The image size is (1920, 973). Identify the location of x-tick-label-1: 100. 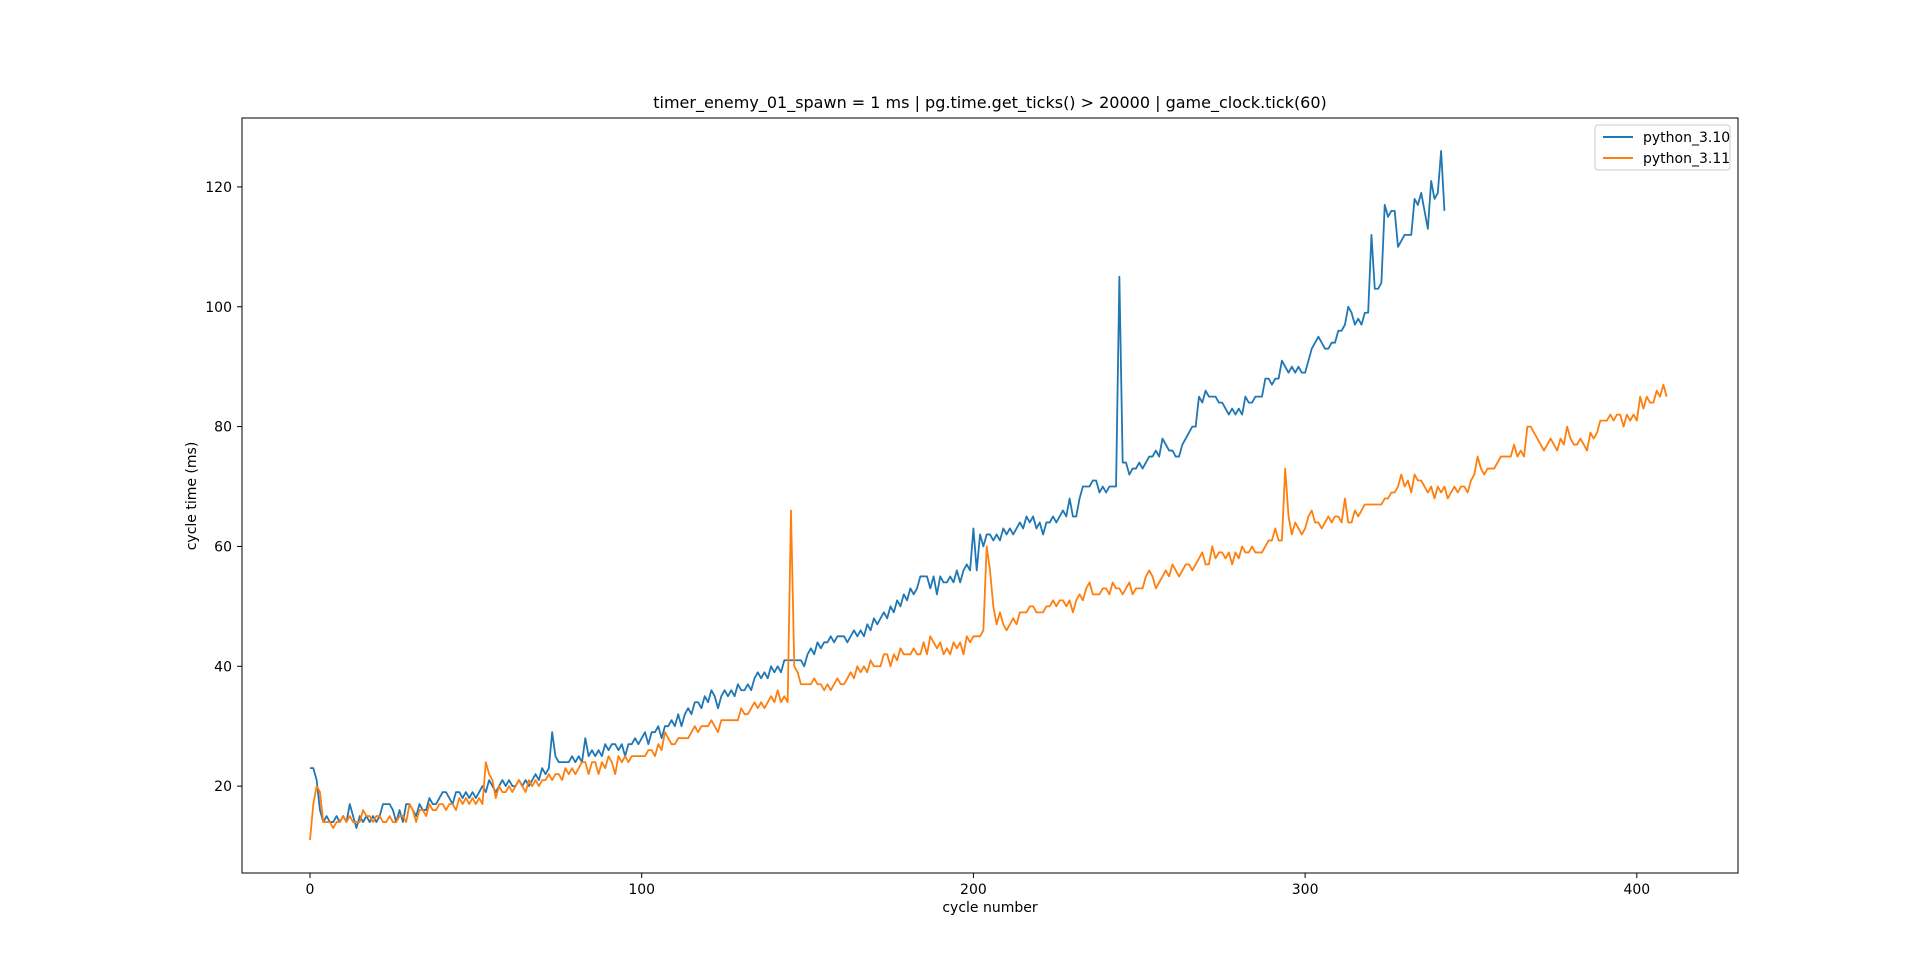
(641, 890).